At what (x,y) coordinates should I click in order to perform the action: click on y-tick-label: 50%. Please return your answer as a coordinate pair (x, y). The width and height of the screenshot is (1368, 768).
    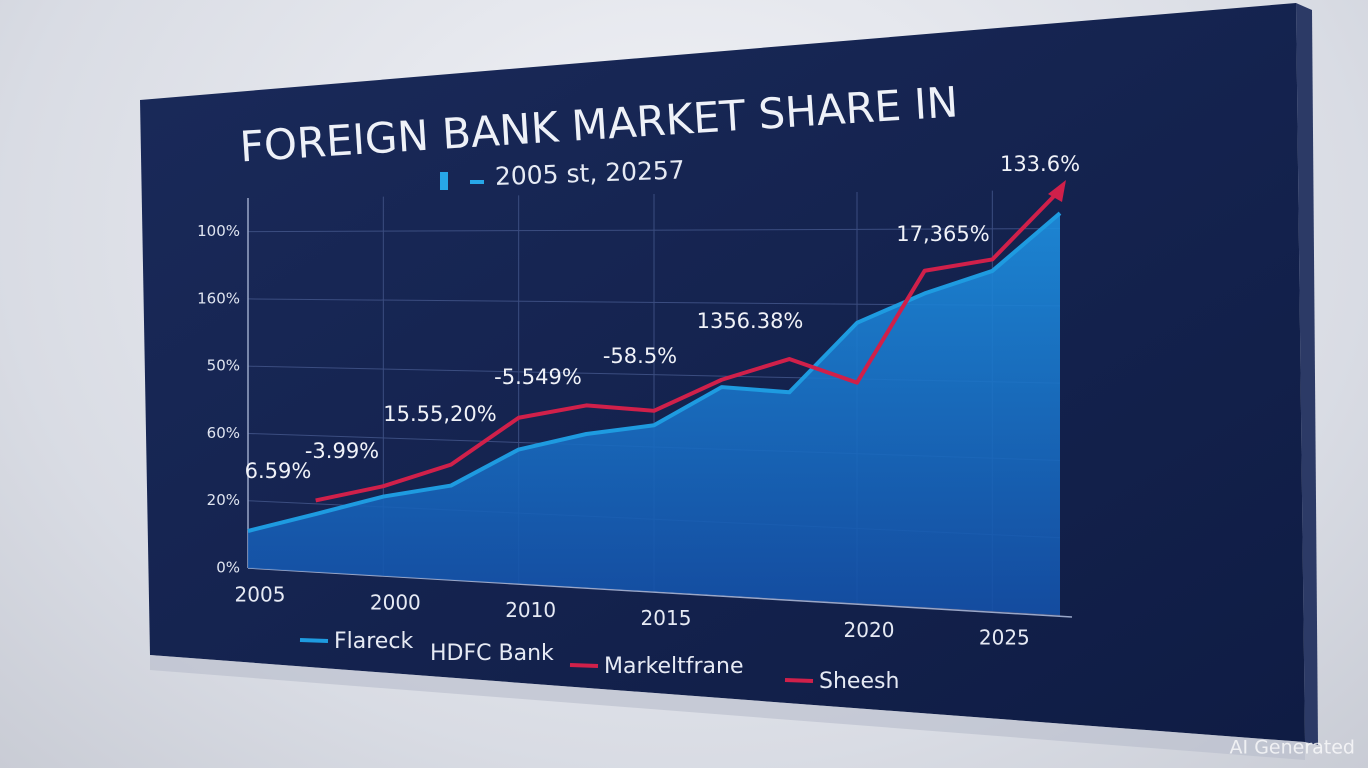
    Looking at the image, I should click on (223, 366).